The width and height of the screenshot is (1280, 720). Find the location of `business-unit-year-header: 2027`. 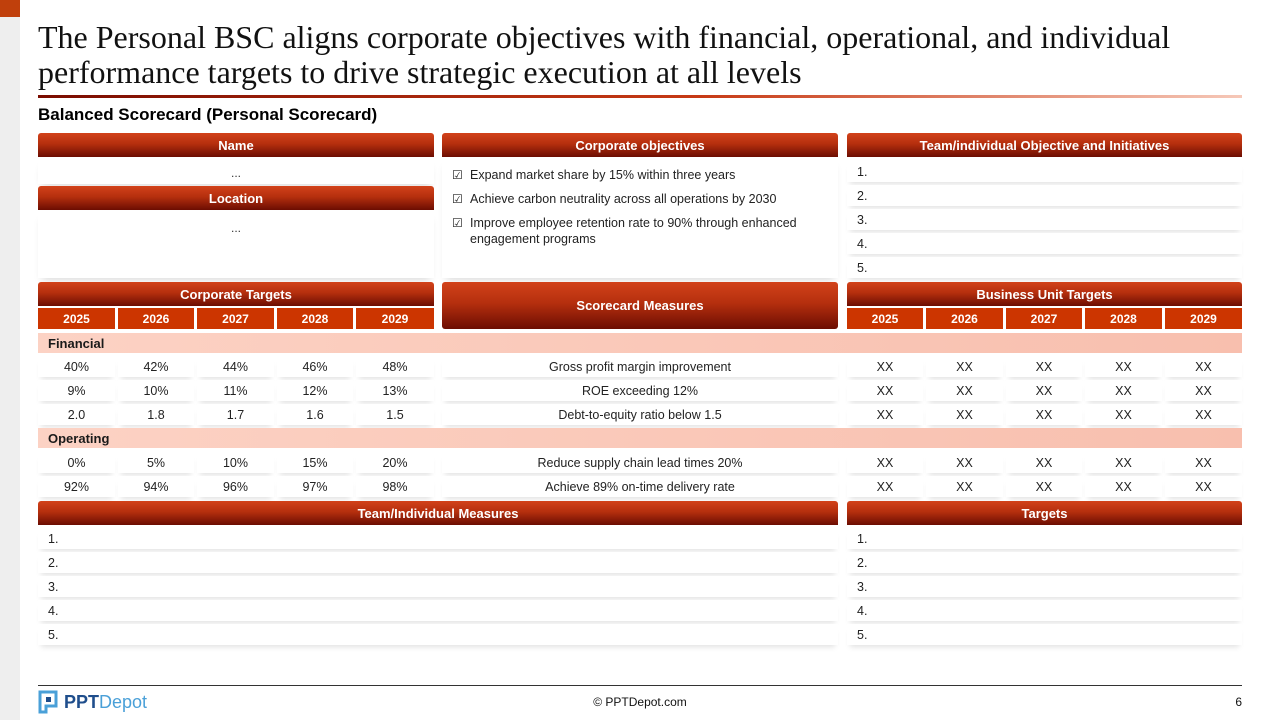

business-unit-year-header: 2027 is located at coordinates (1044, 318).